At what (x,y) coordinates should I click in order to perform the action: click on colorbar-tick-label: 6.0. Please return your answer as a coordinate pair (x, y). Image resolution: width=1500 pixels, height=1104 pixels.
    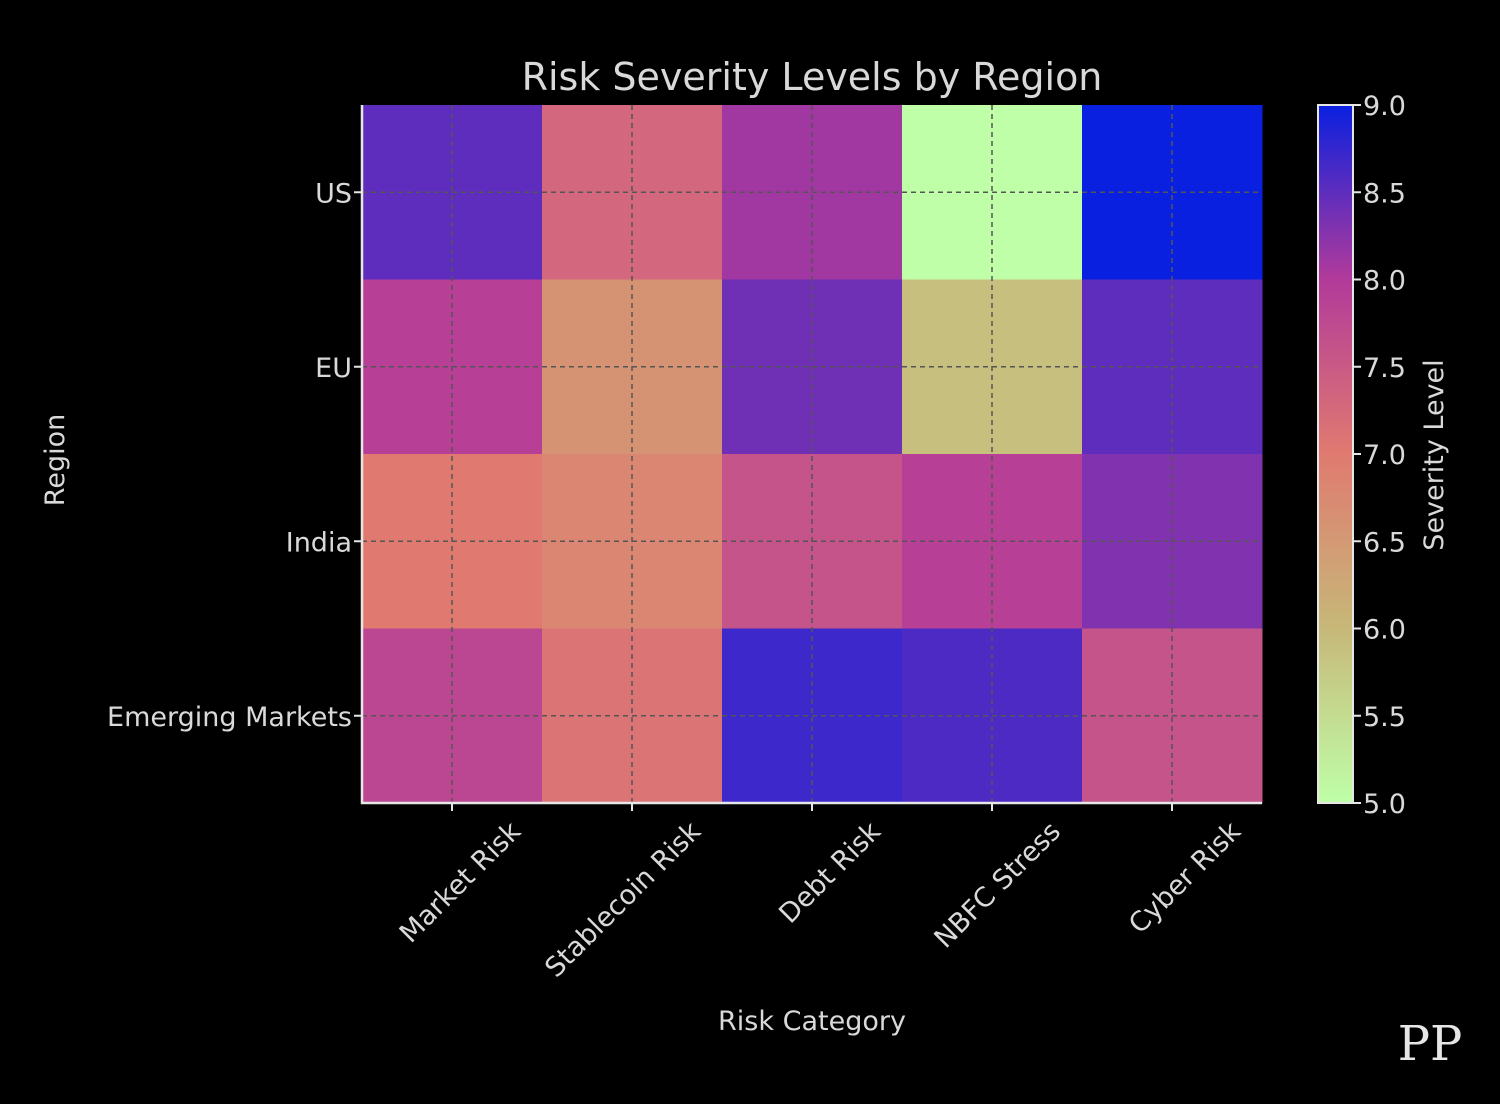
    Looking at the image, I should click on (1384, 630).